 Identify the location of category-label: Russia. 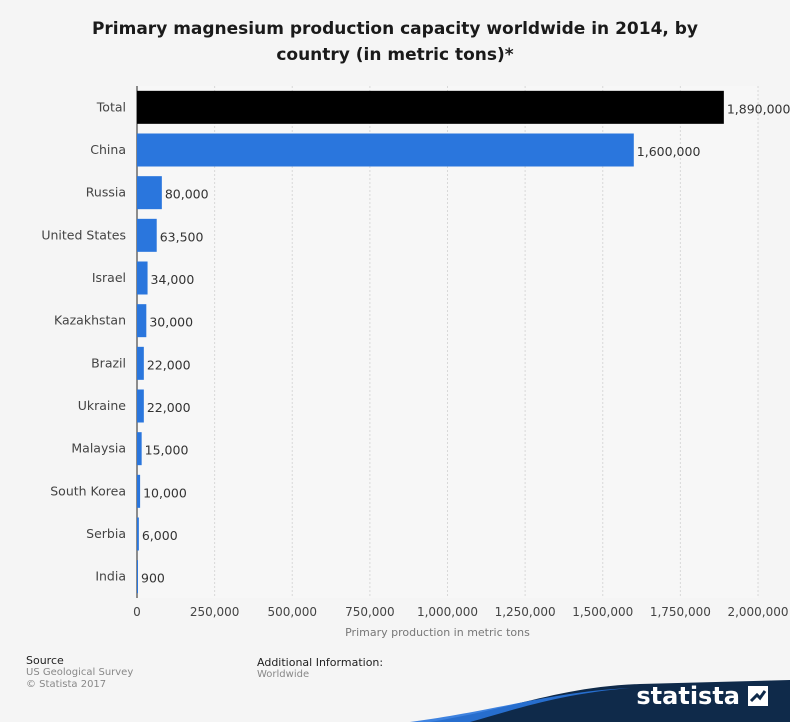
(106, 192).